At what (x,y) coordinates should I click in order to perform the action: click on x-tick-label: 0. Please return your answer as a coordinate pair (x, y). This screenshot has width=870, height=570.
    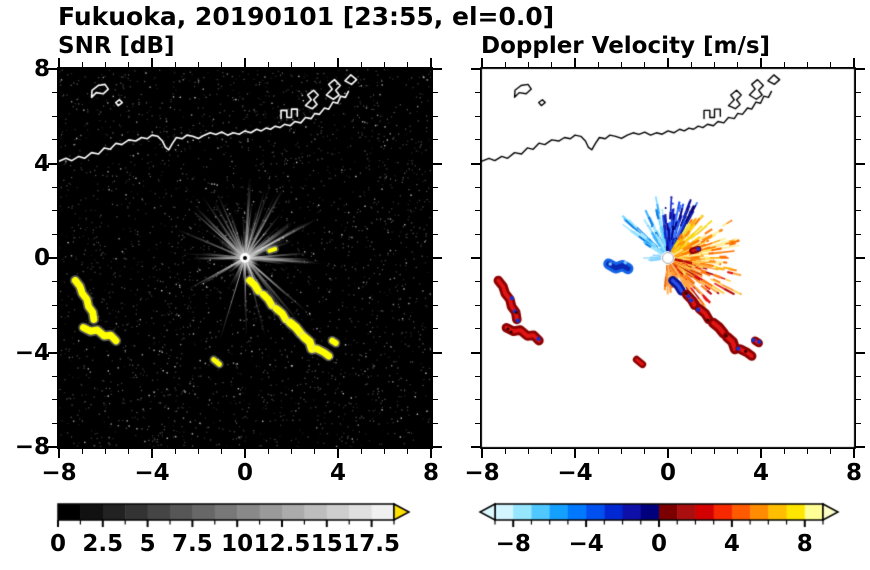
    Looking at the image, I should click on (244, 473).